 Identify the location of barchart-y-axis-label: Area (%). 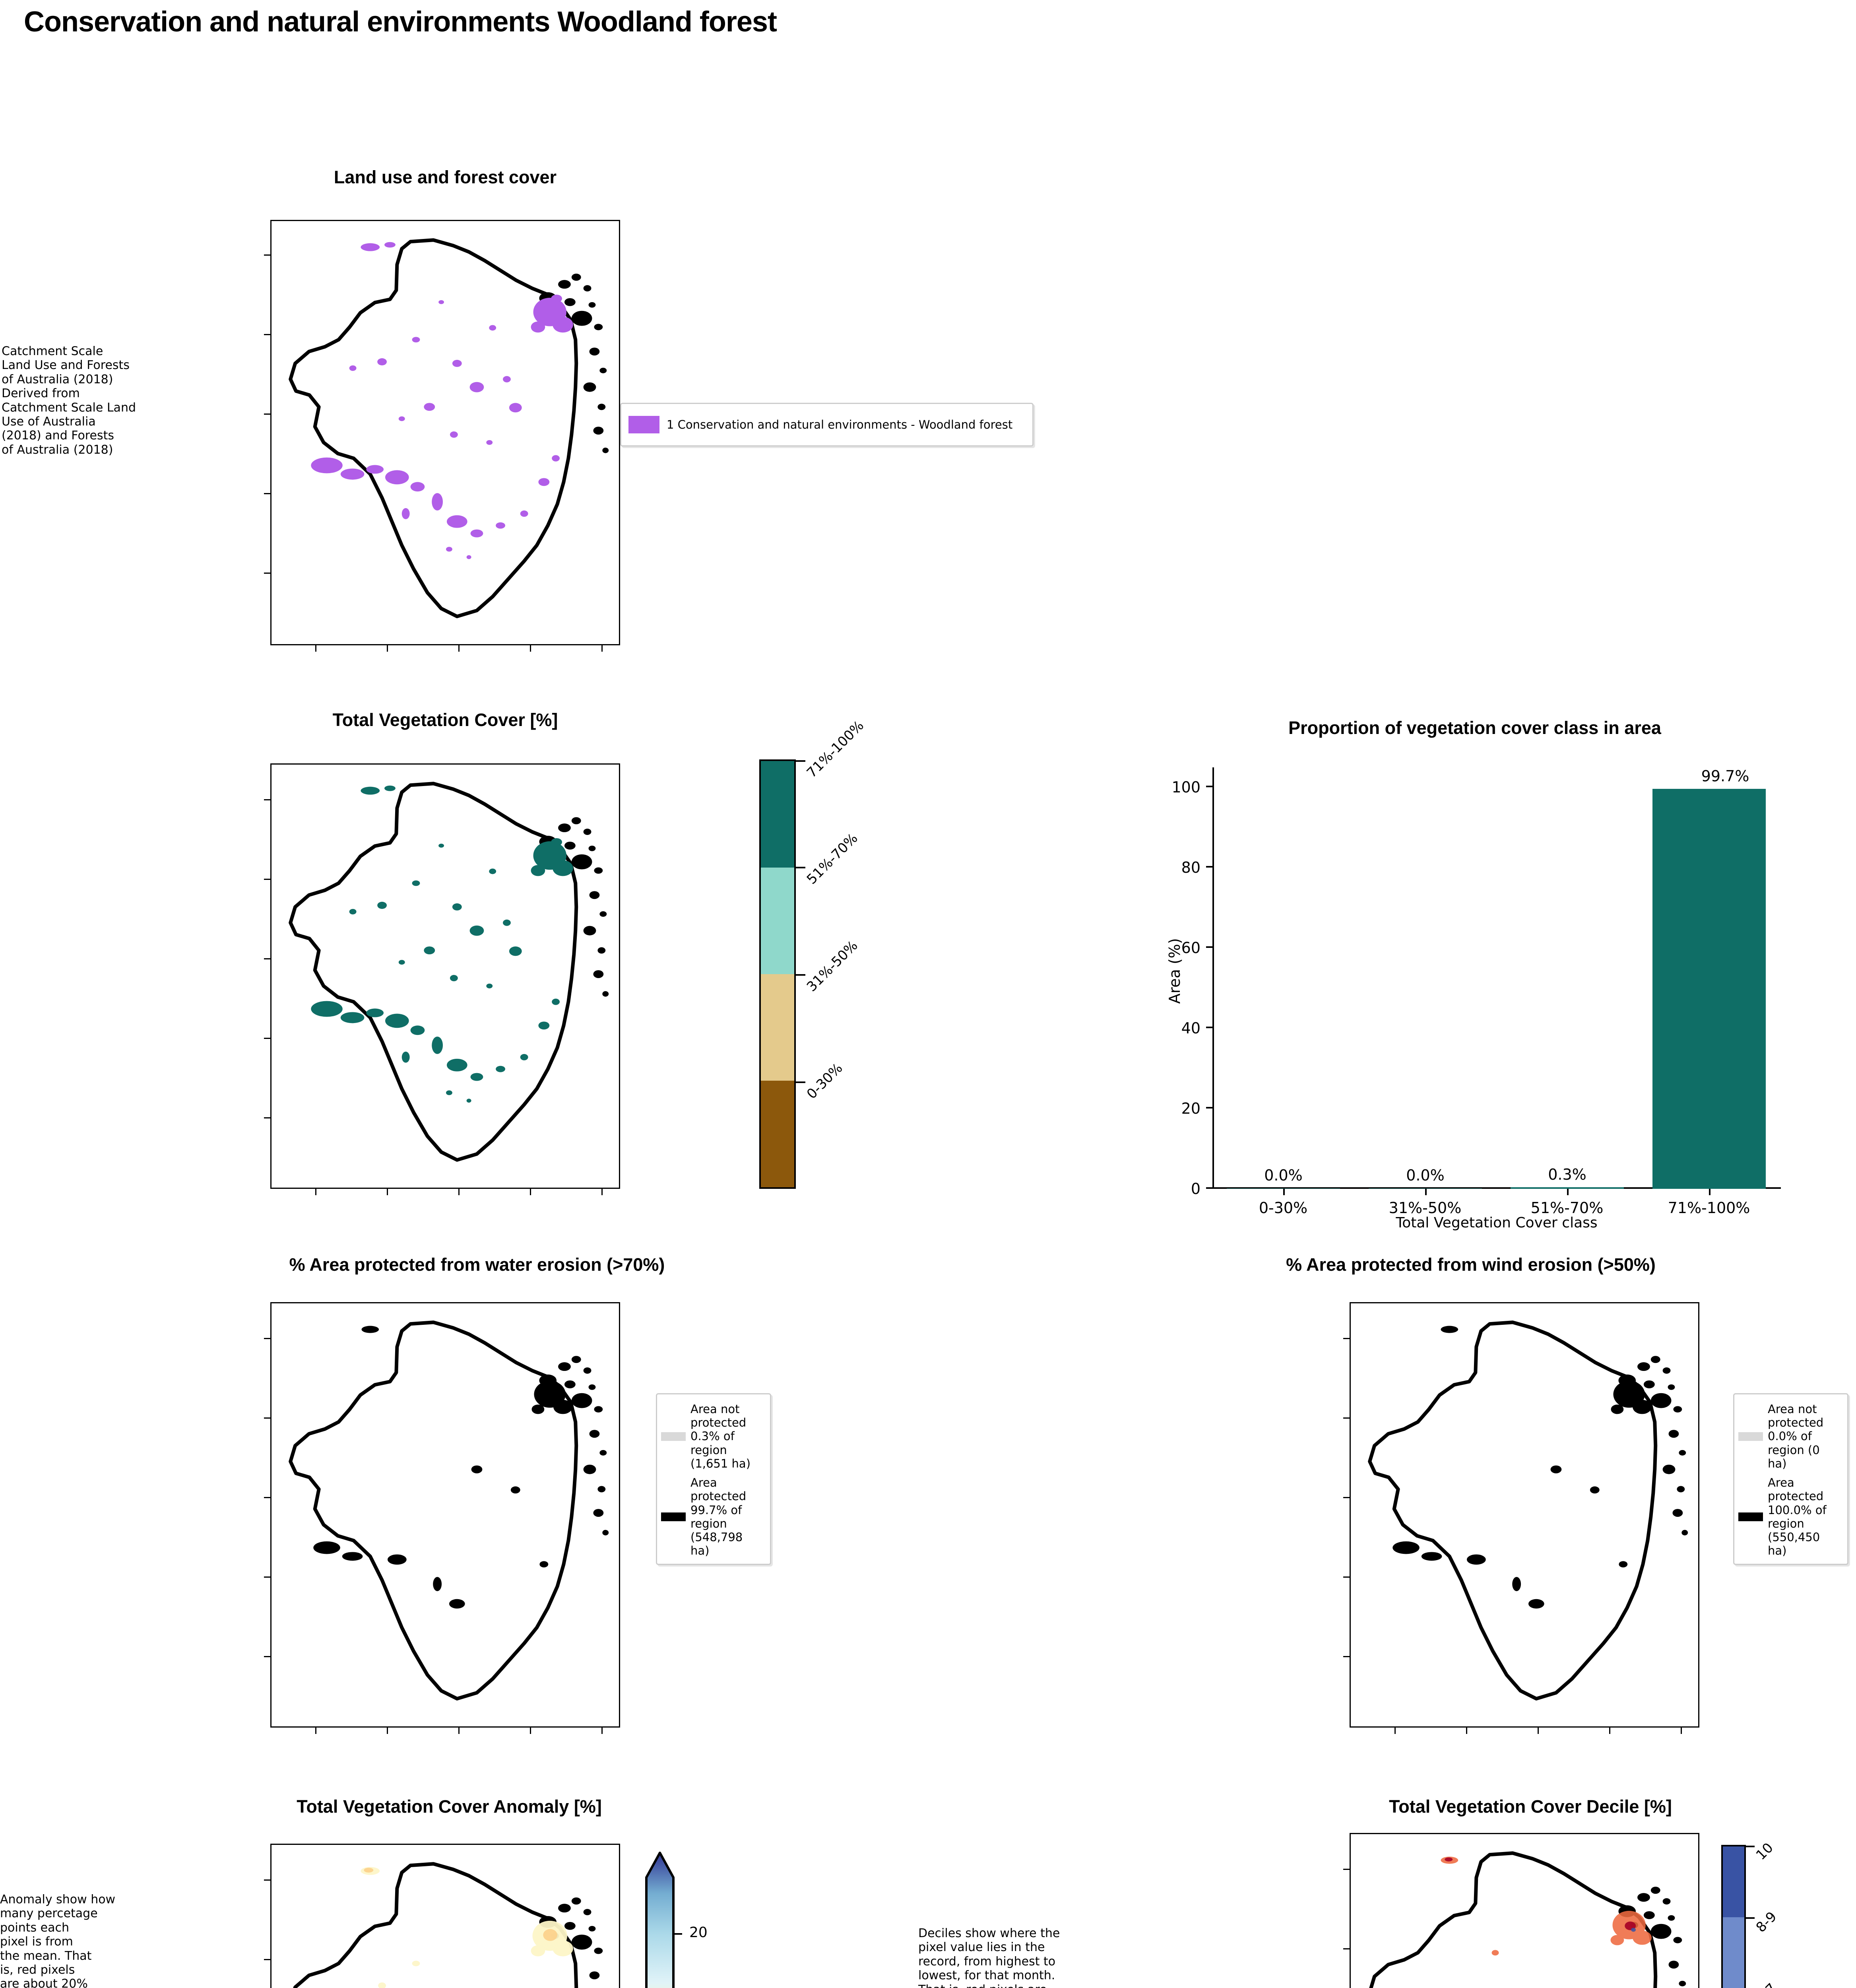
(1174, 971).